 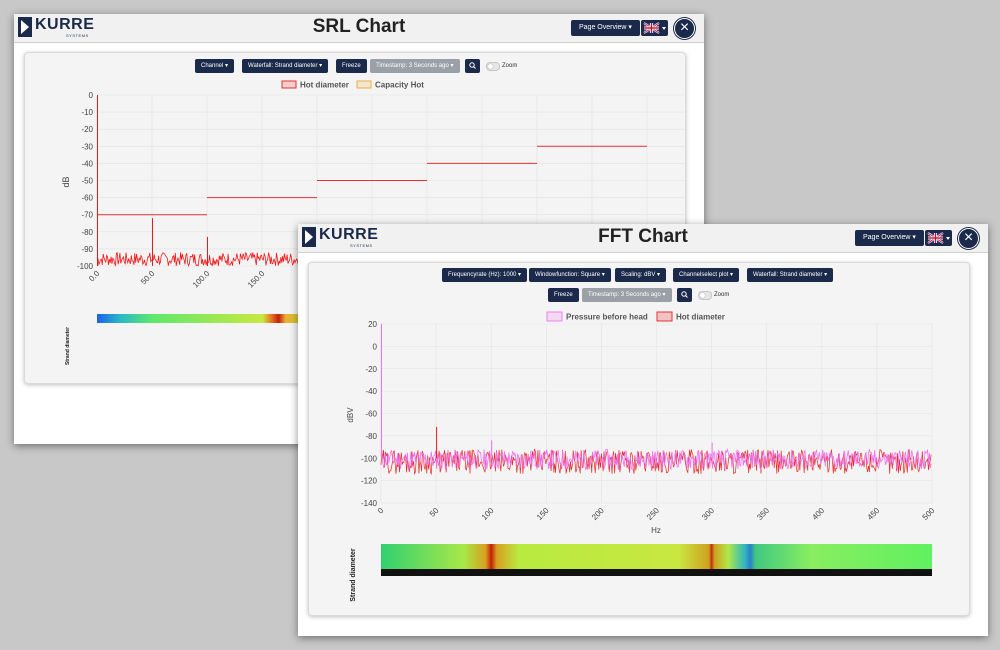 I want to click on y-axis-label: dB, so click(x=66, y=181).